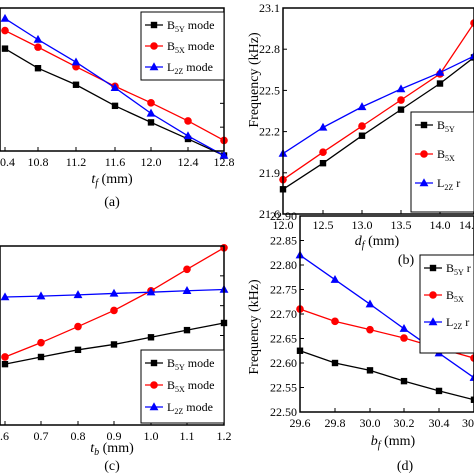 The image size is (474, 474). What do you see at coordinates (190, 68) in the screenshot?
I see `legend-label-a-2: L2Z mode` at bounding box center [190, 68].